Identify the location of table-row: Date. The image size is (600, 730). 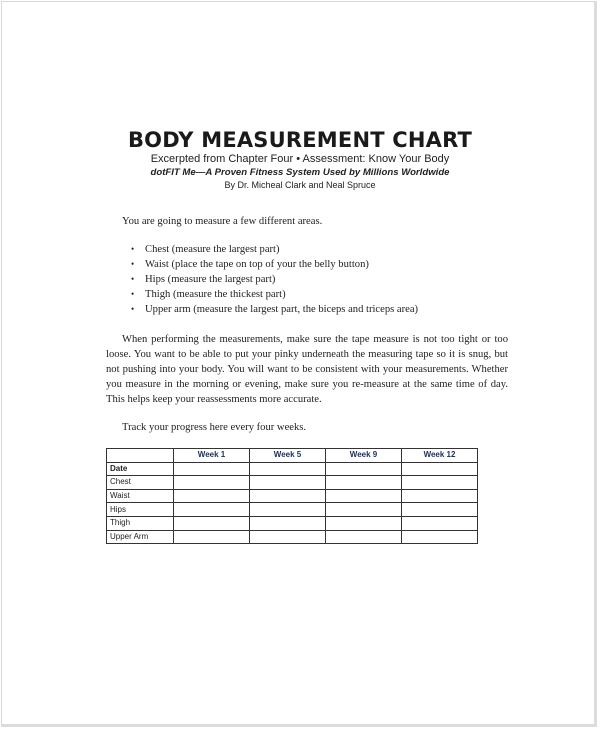
(292, 469).